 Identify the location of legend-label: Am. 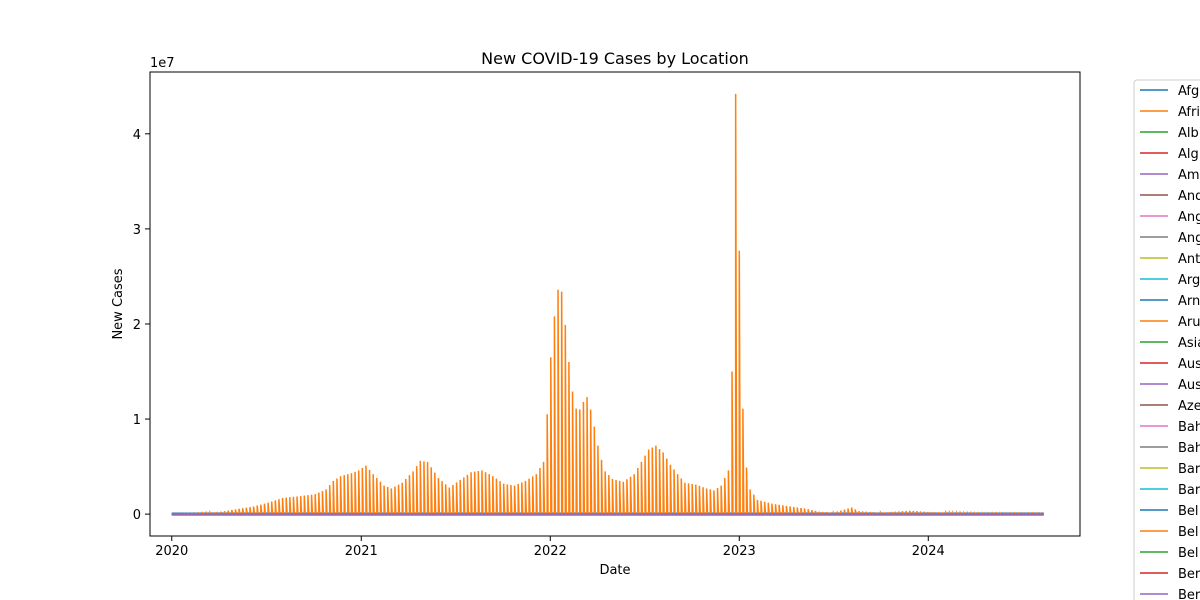
(1189, 175).